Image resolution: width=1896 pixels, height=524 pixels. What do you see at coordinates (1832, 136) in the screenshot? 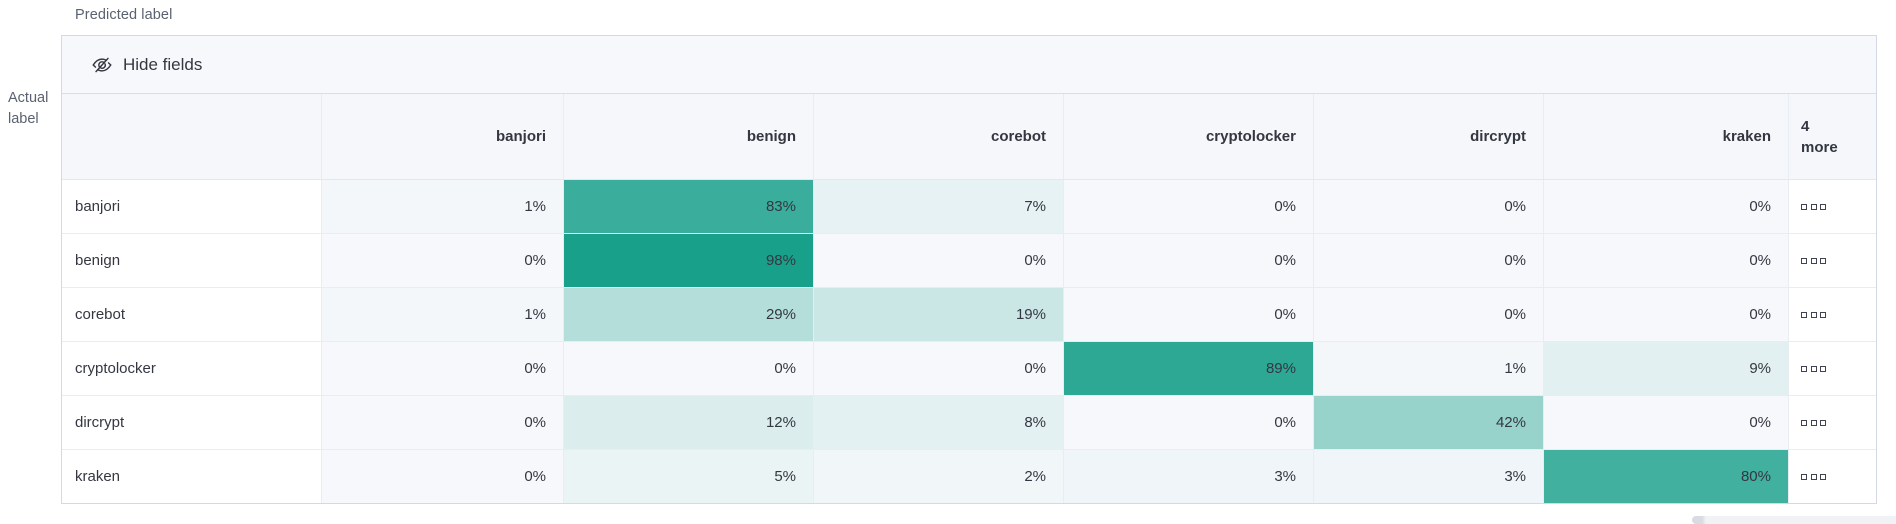
I see `column-header-more: 4 more` at bounding box center [1832, 136].